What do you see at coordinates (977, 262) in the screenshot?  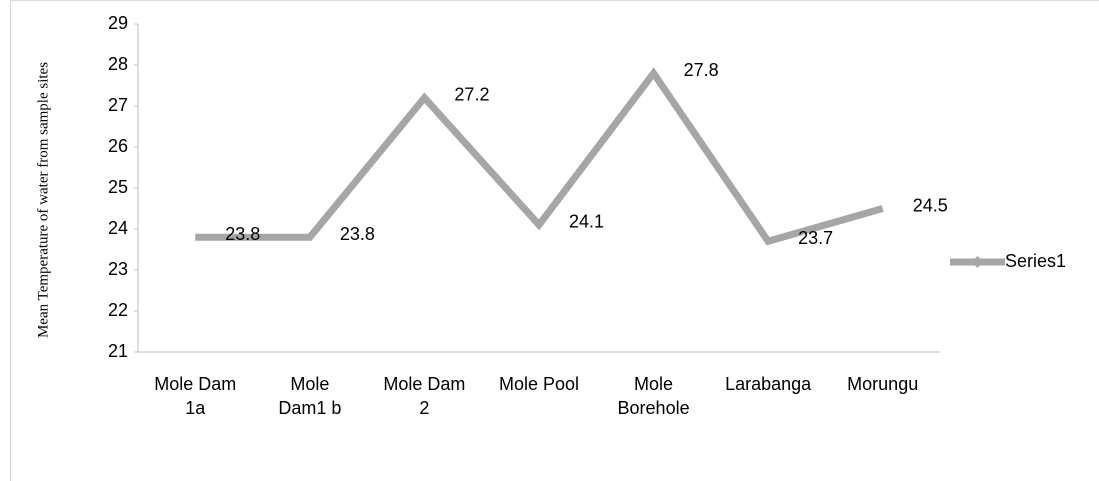 I see `legend-marker` at bounding box center [977, 262].